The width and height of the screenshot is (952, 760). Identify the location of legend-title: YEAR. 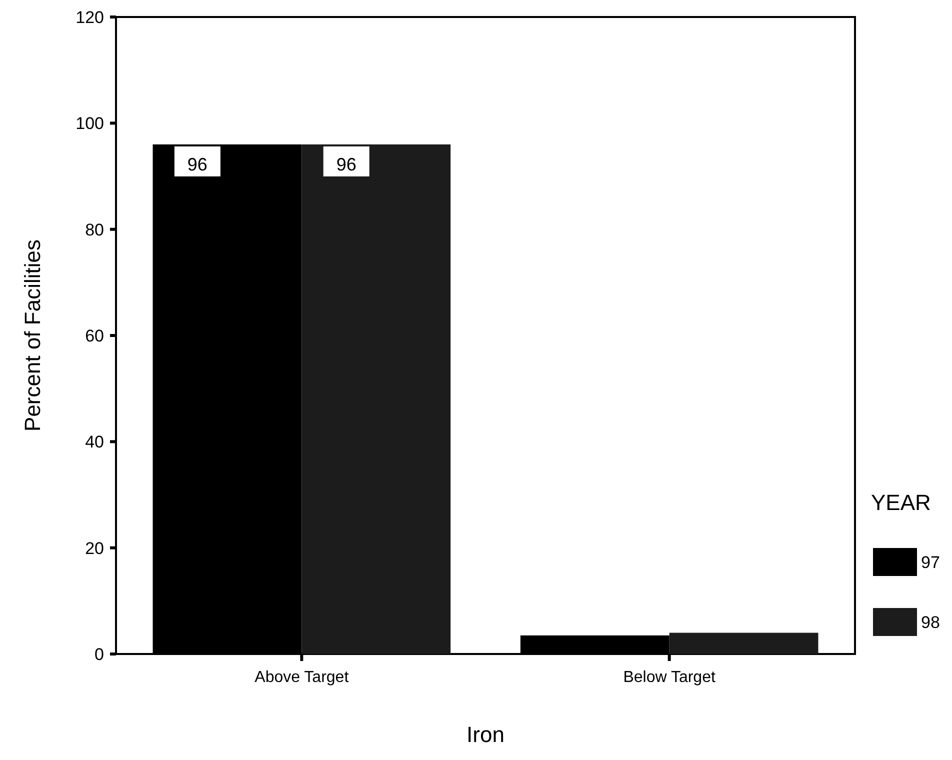
(901, 502).